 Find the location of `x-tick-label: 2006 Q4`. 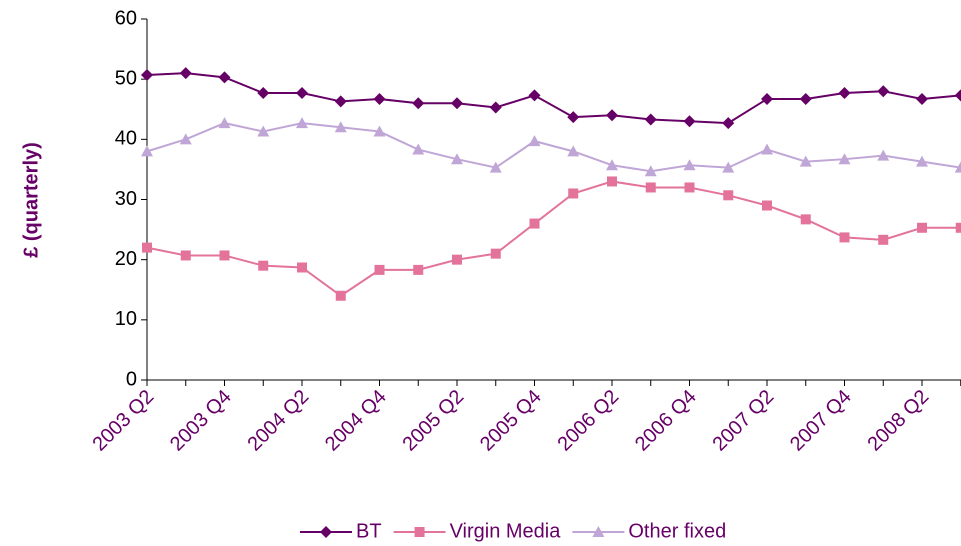

x-tick-label: 2006 Q4 is located at coordinates (666, 421).